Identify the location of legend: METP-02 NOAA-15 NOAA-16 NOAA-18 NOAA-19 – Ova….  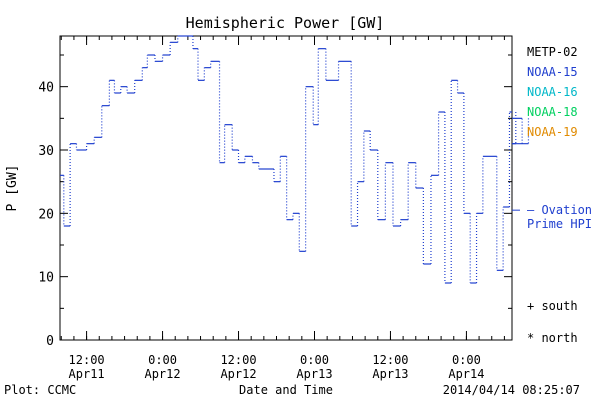
(552, 195).